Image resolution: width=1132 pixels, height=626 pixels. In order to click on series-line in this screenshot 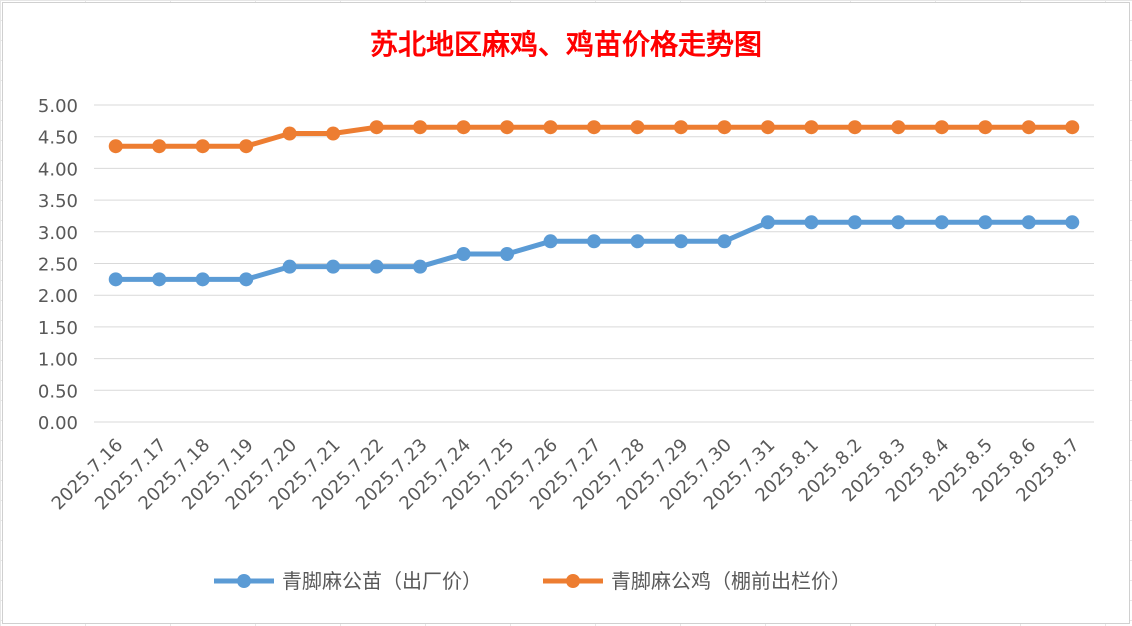, I will do `click(594, 250)`.